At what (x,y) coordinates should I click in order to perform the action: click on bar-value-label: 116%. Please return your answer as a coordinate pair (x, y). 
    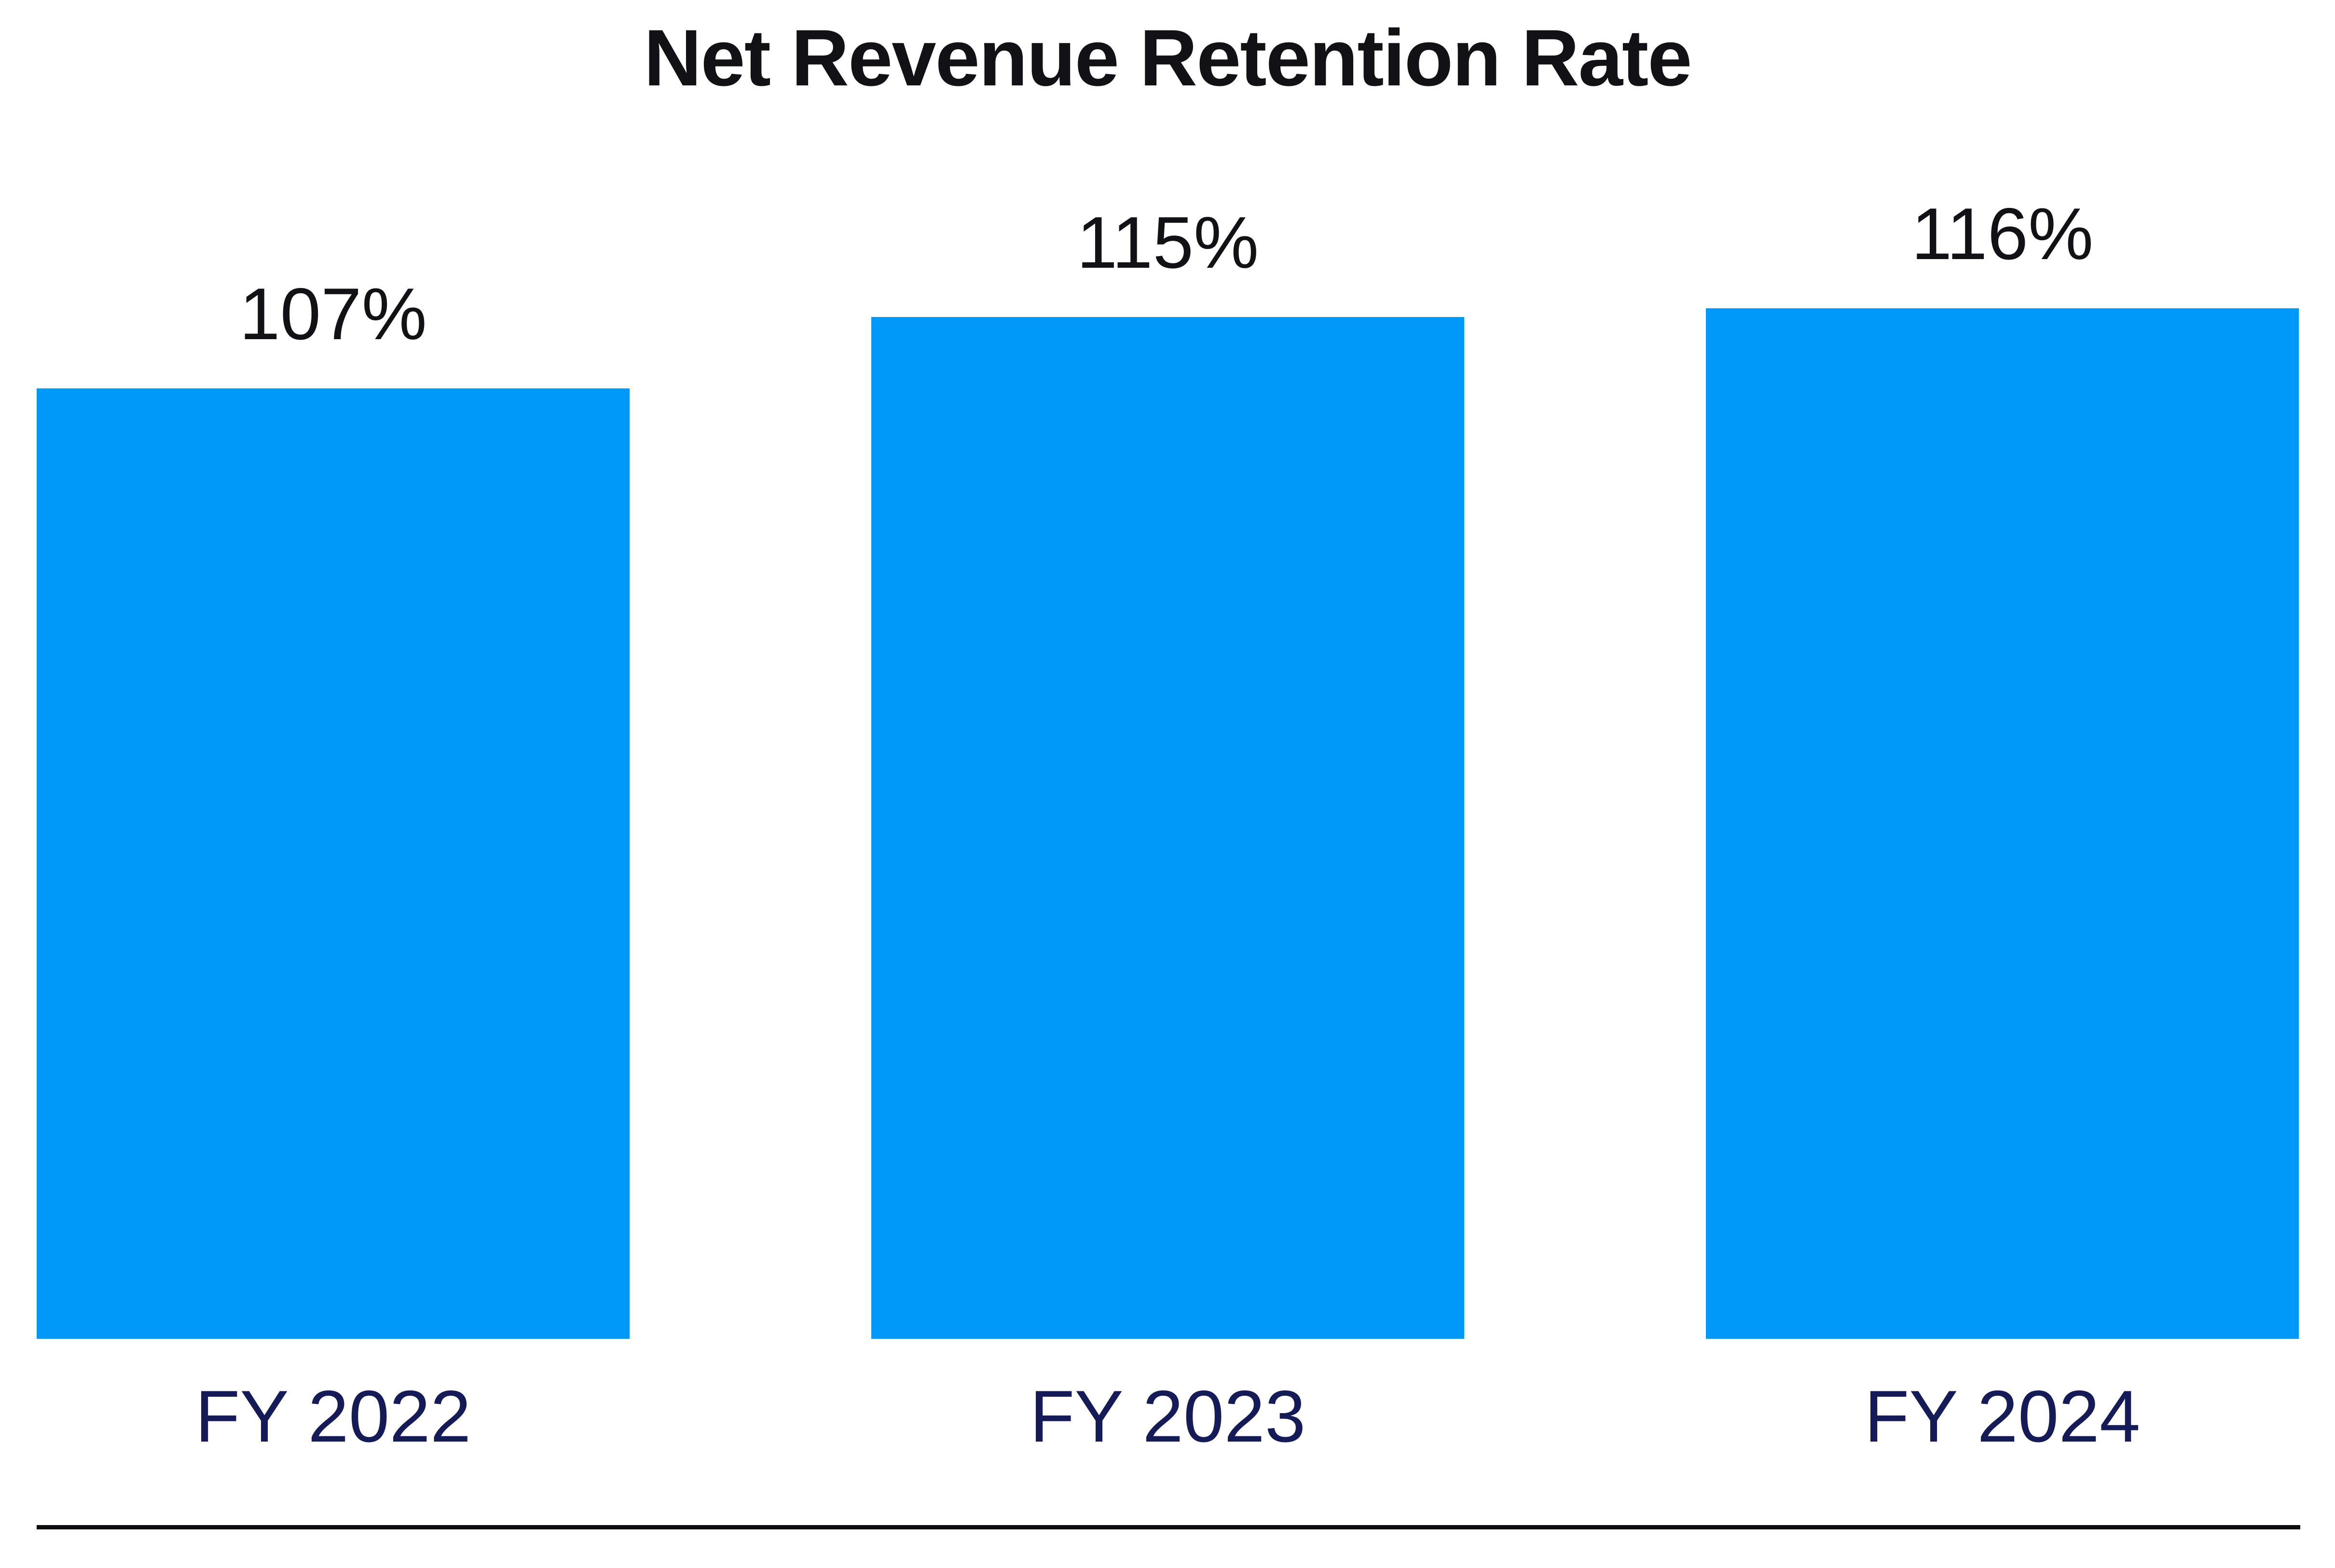
    Looking at the image, I should click on (2002, 234).